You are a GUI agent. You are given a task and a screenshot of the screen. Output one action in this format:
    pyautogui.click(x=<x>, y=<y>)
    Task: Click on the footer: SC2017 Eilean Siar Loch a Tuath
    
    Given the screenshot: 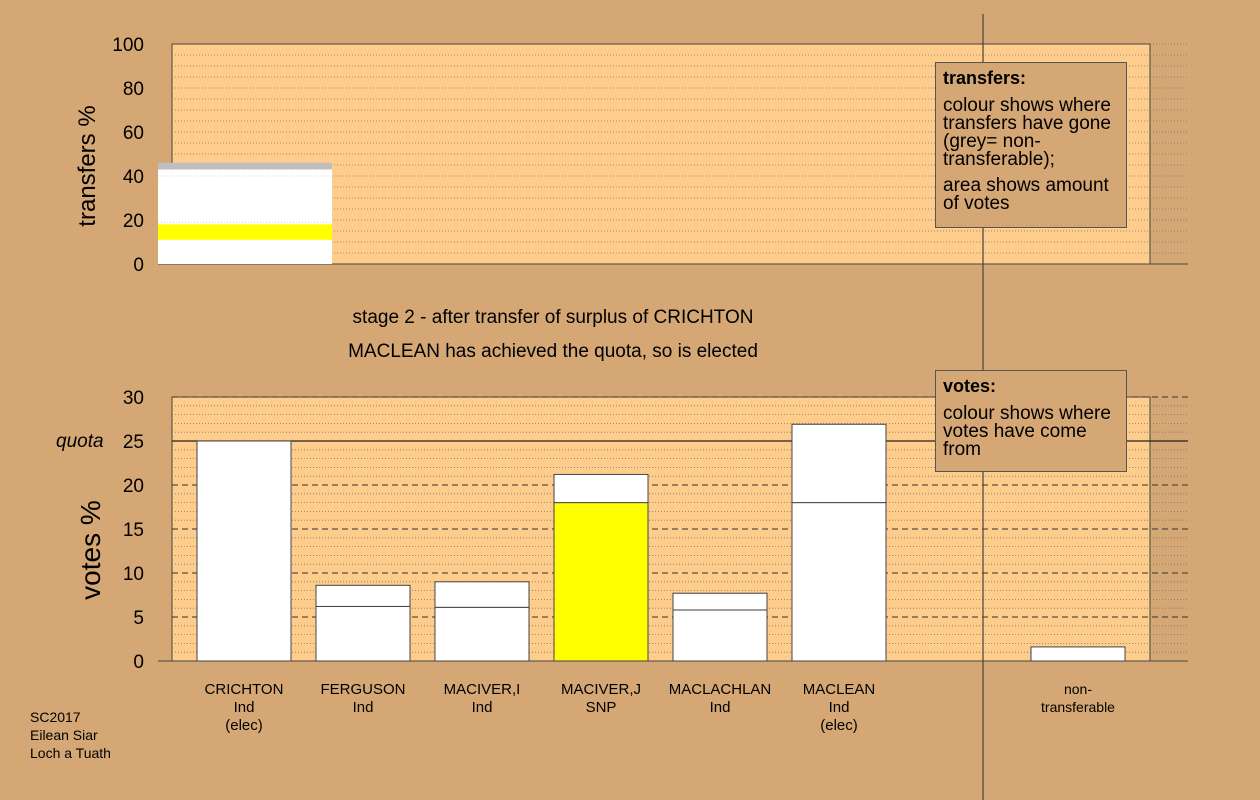 What is the action you would take?
    pyautogui.click(x=70, y=735)
    